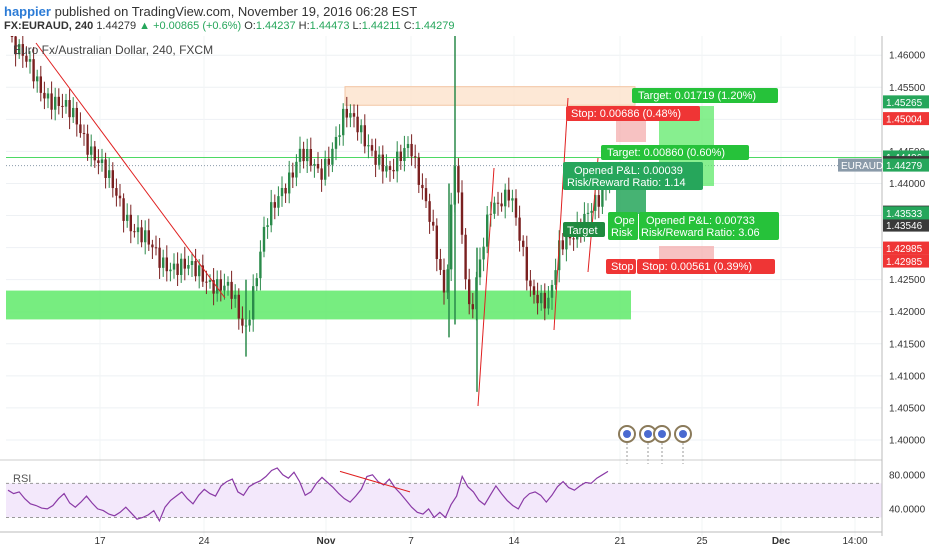  What do you see at coordinates (907, 280) in the screenshot?
I see `y-tick-label: 1.42500` at bounding box center [907, 280].